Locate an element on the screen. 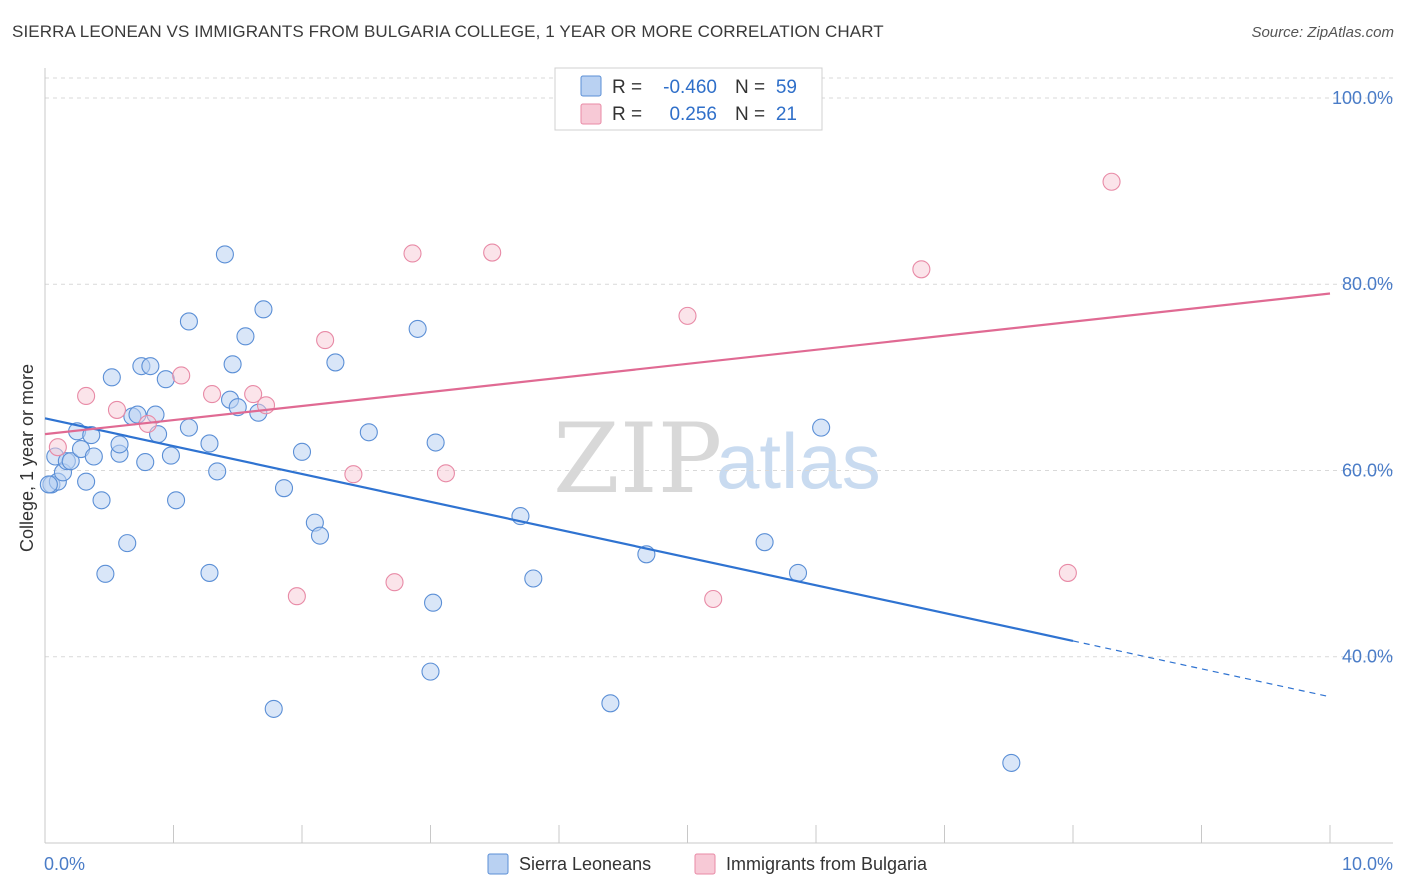 The image size is (1406, 892). legend-r-label-1: R = is located at coordinates (627, 87).